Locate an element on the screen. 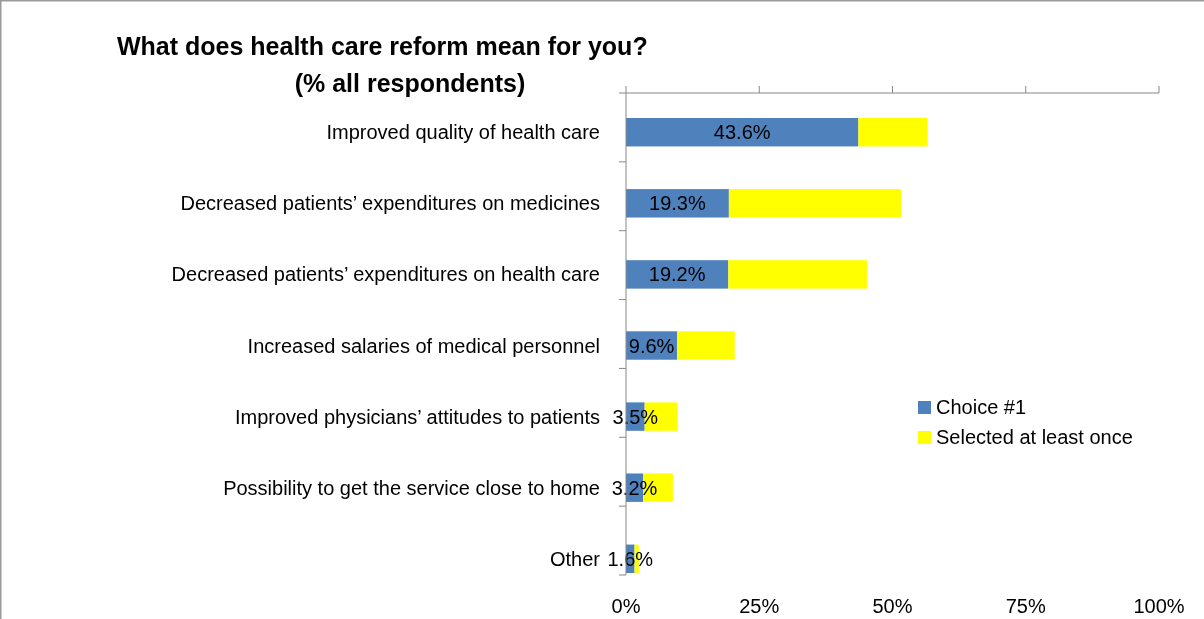 Image resolution: width=1204 pixels, height=619 pixels. y-tick-label: Other is located at coordinates (575, 558).